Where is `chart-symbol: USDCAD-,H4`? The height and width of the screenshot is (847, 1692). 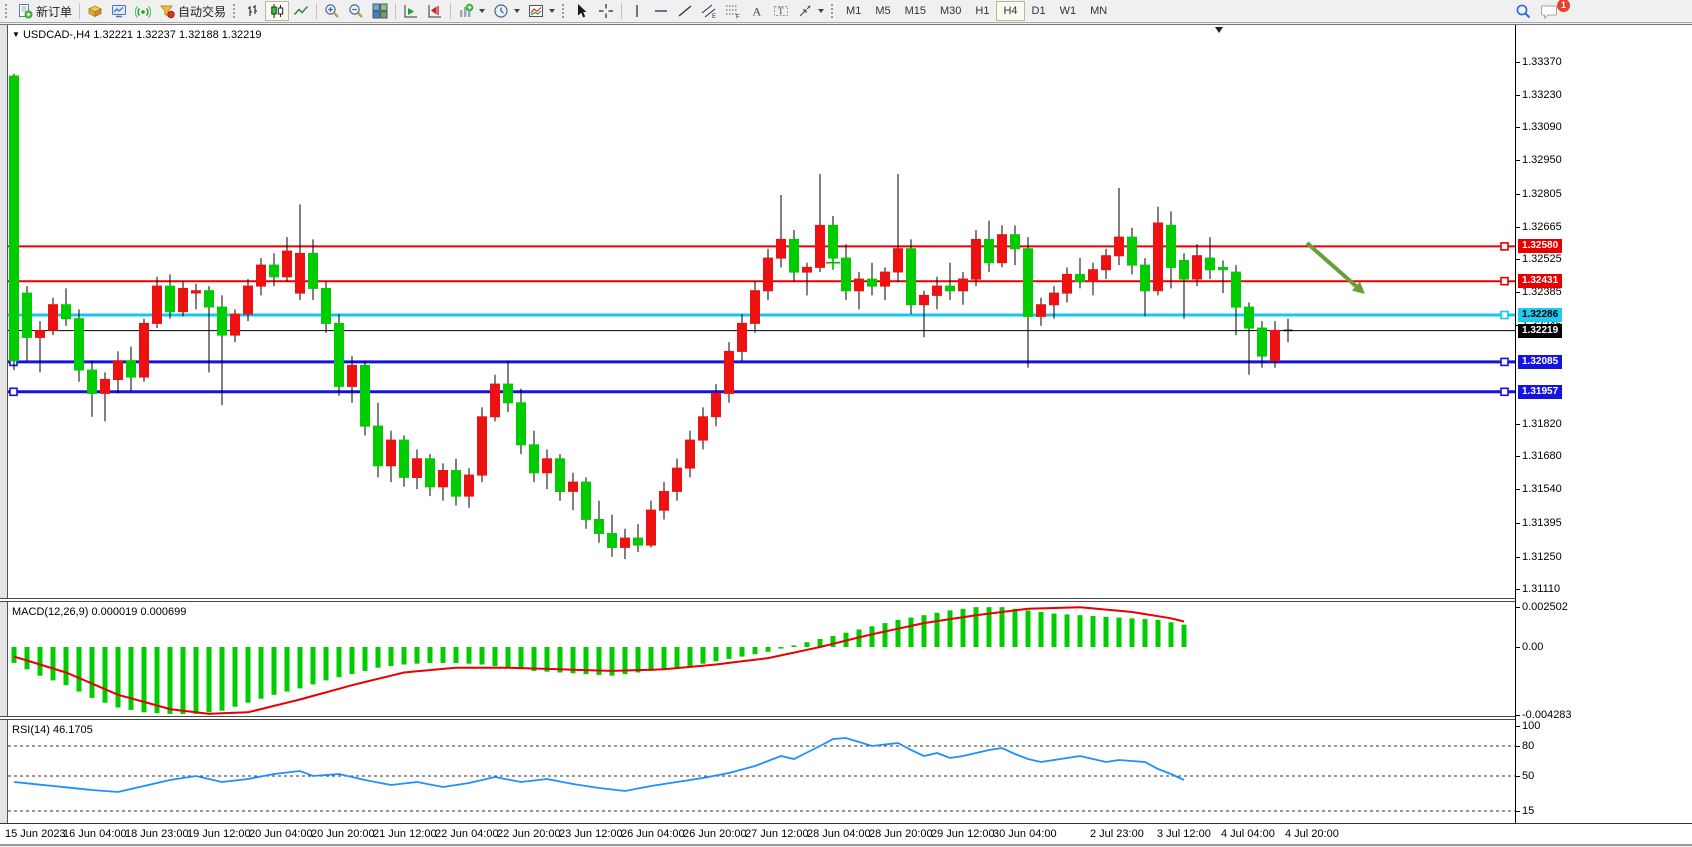
chart-symbol: USDCAD-,H4 is located at coordinates (56, 35).